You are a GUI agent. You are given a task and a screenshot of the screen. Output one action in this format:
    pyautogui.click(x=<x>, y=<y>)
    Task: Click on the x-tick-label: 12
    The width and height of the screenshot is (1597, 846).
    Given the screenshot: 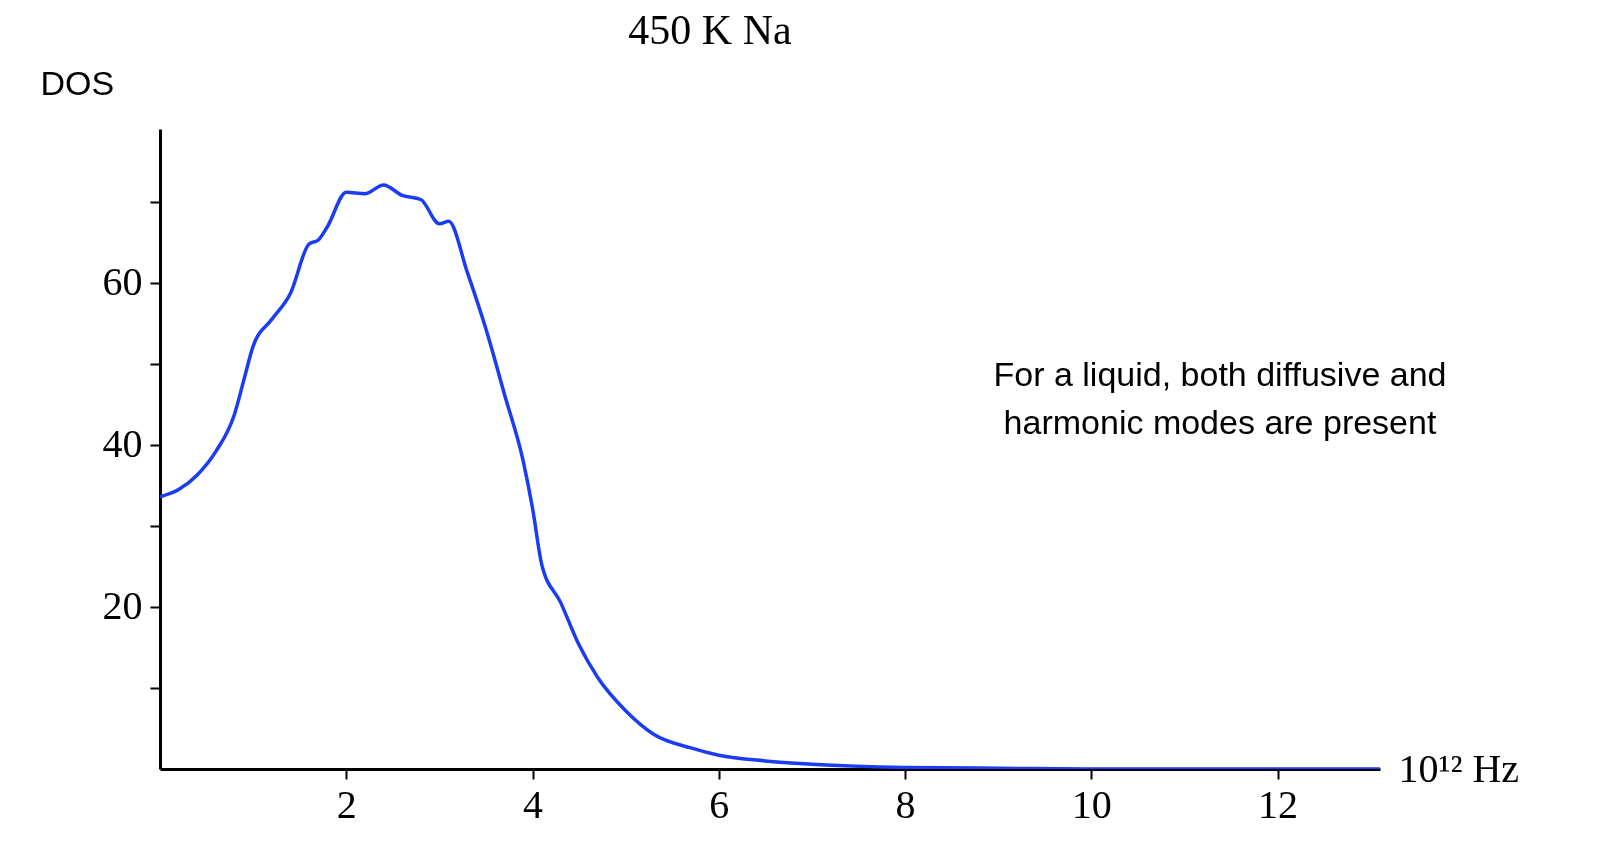 What is the action you would take?
    pyautogui.click(x=1278, y=804)
    